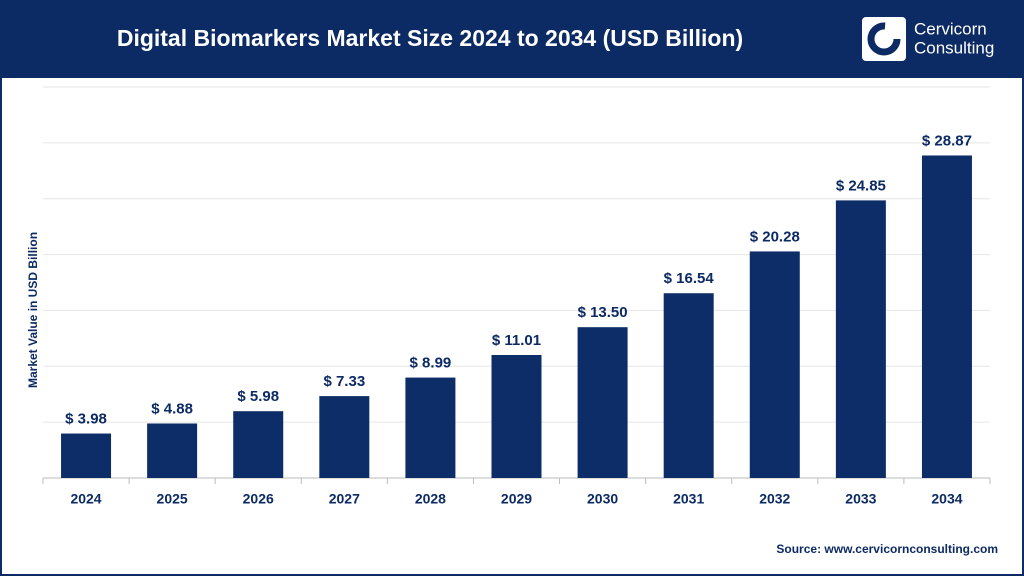 This screenshot has height=576, width=1024. What do you see at coordinates (33, 310) in the screenshot?
I see `y-axis-label: Market Value in USD Billion` at bounding box center [33, 310].